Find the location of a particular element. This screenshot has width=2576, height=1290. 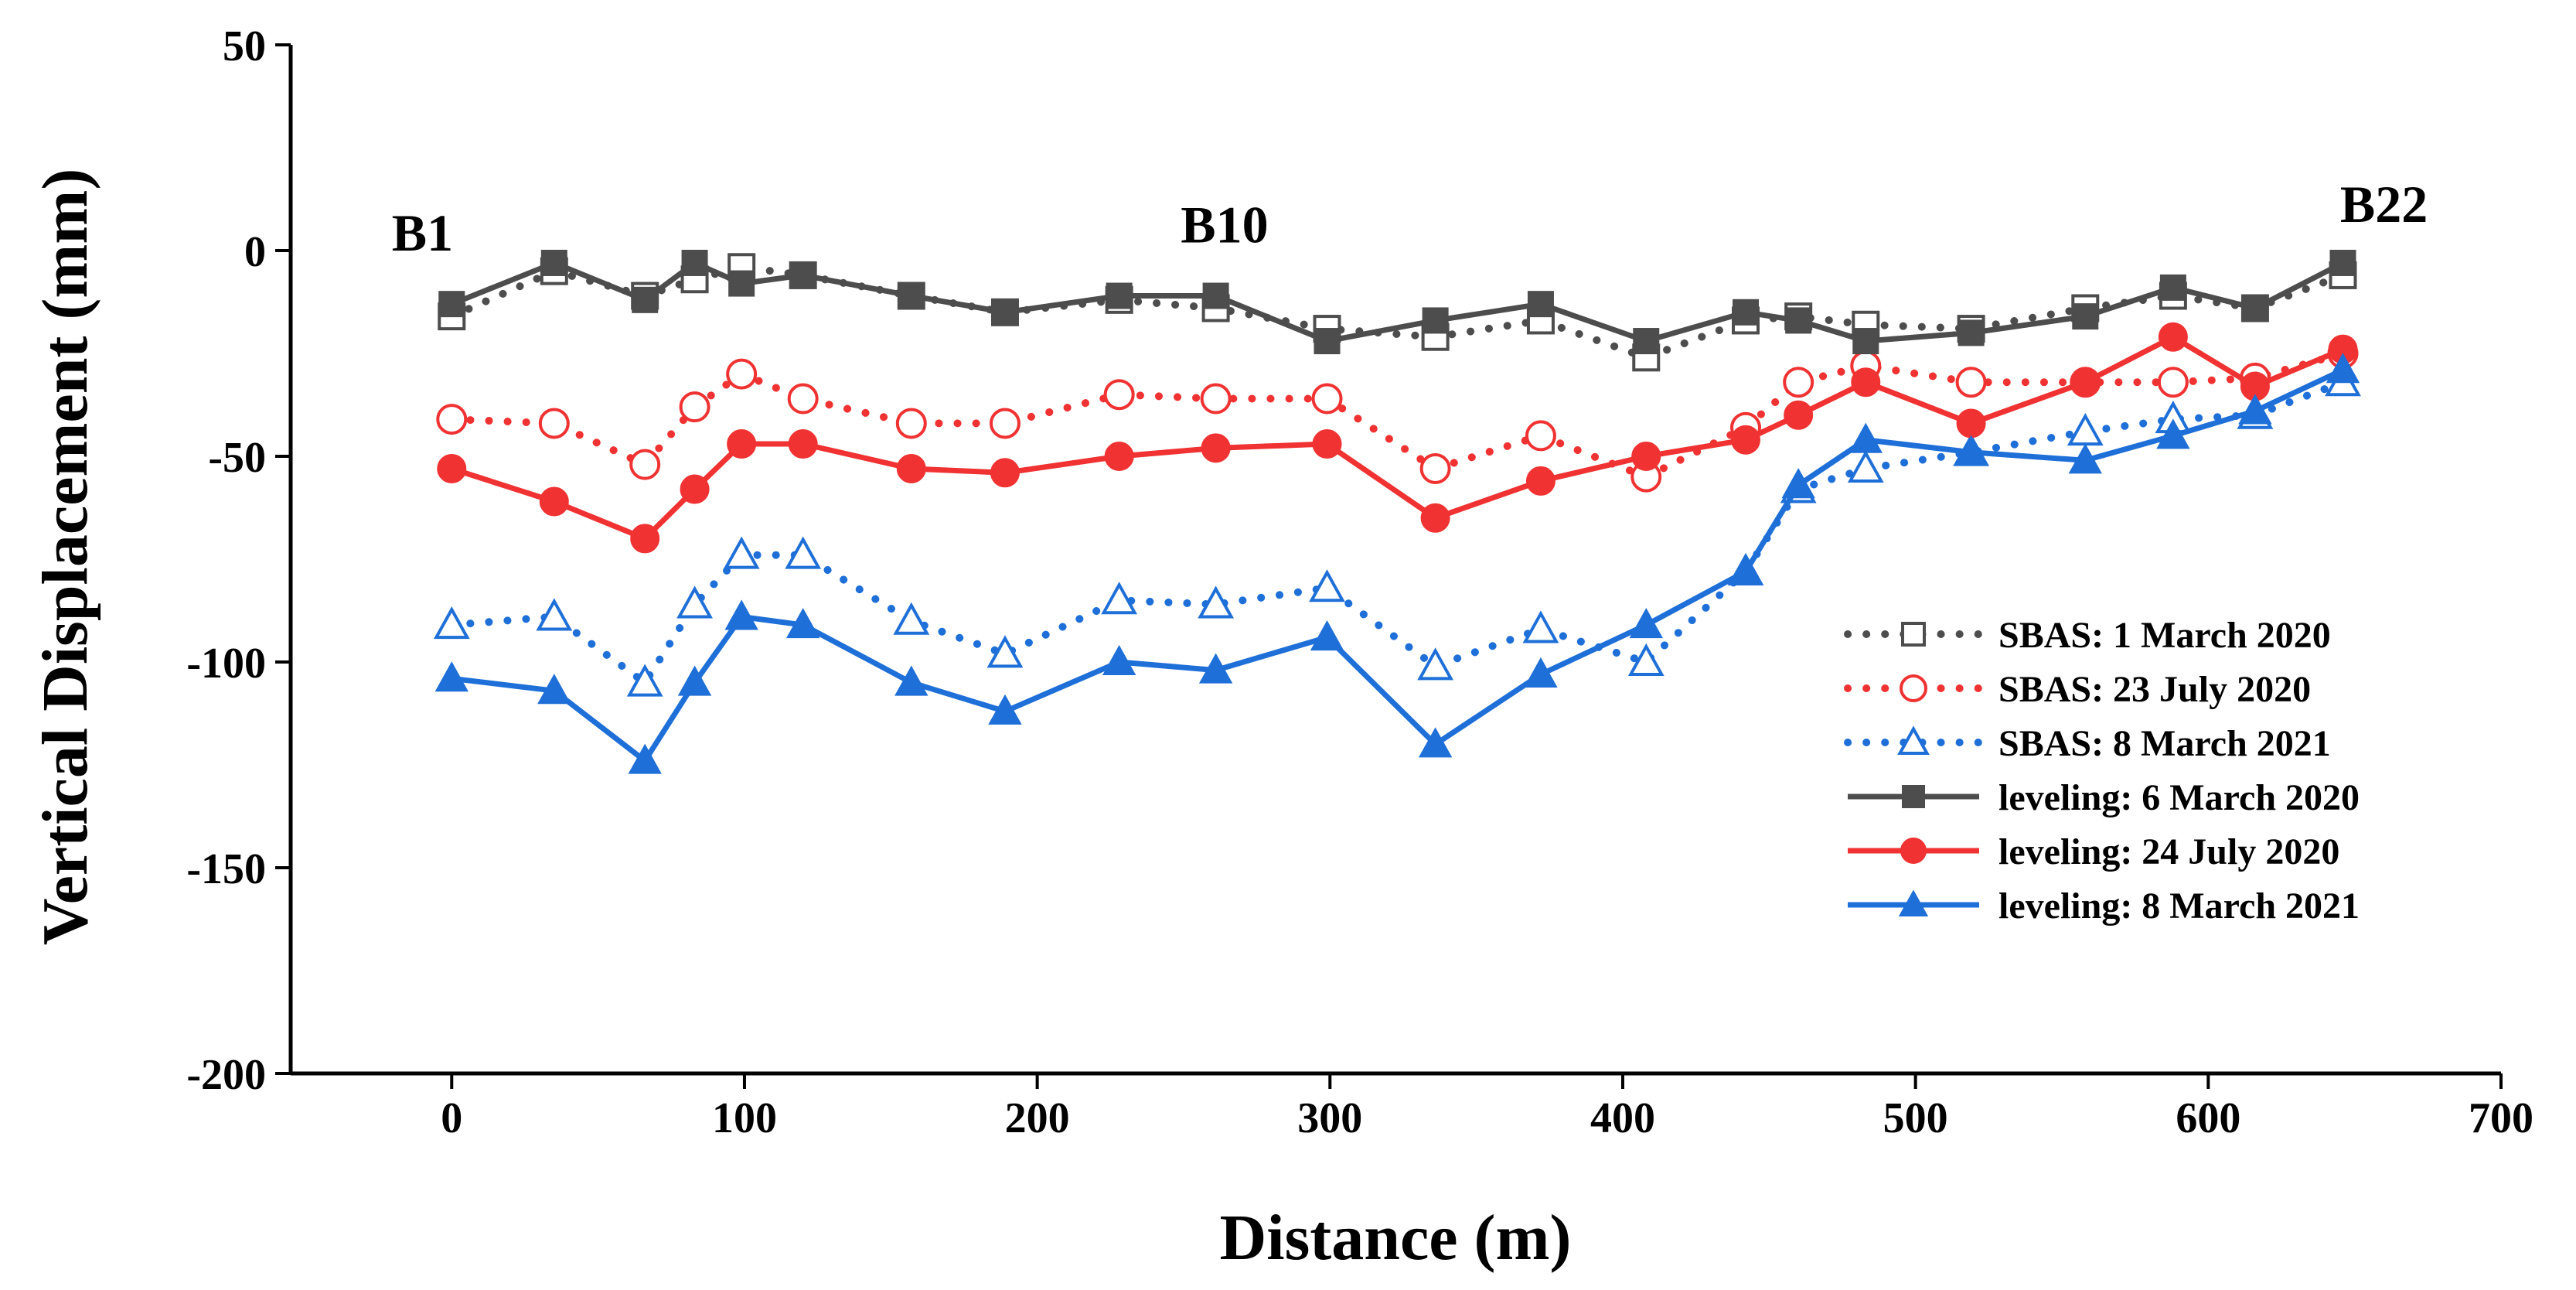

x-axis-title: Distance (m) is located at coordinates (1396, 1238).